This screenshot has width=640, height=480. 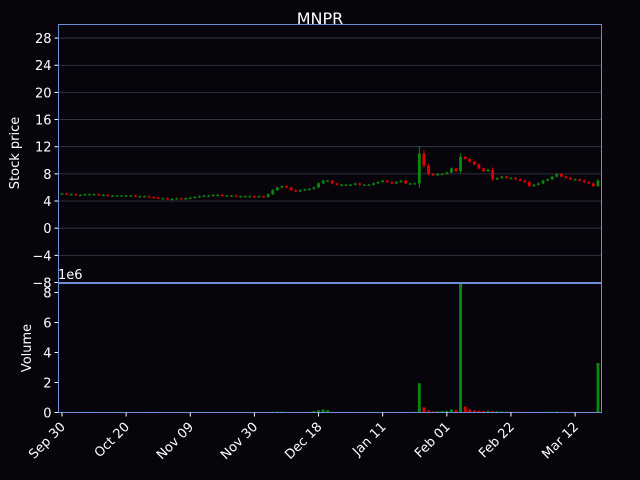 I want to click on volume-y-tick-label: 6, so click(x=47, y=324).